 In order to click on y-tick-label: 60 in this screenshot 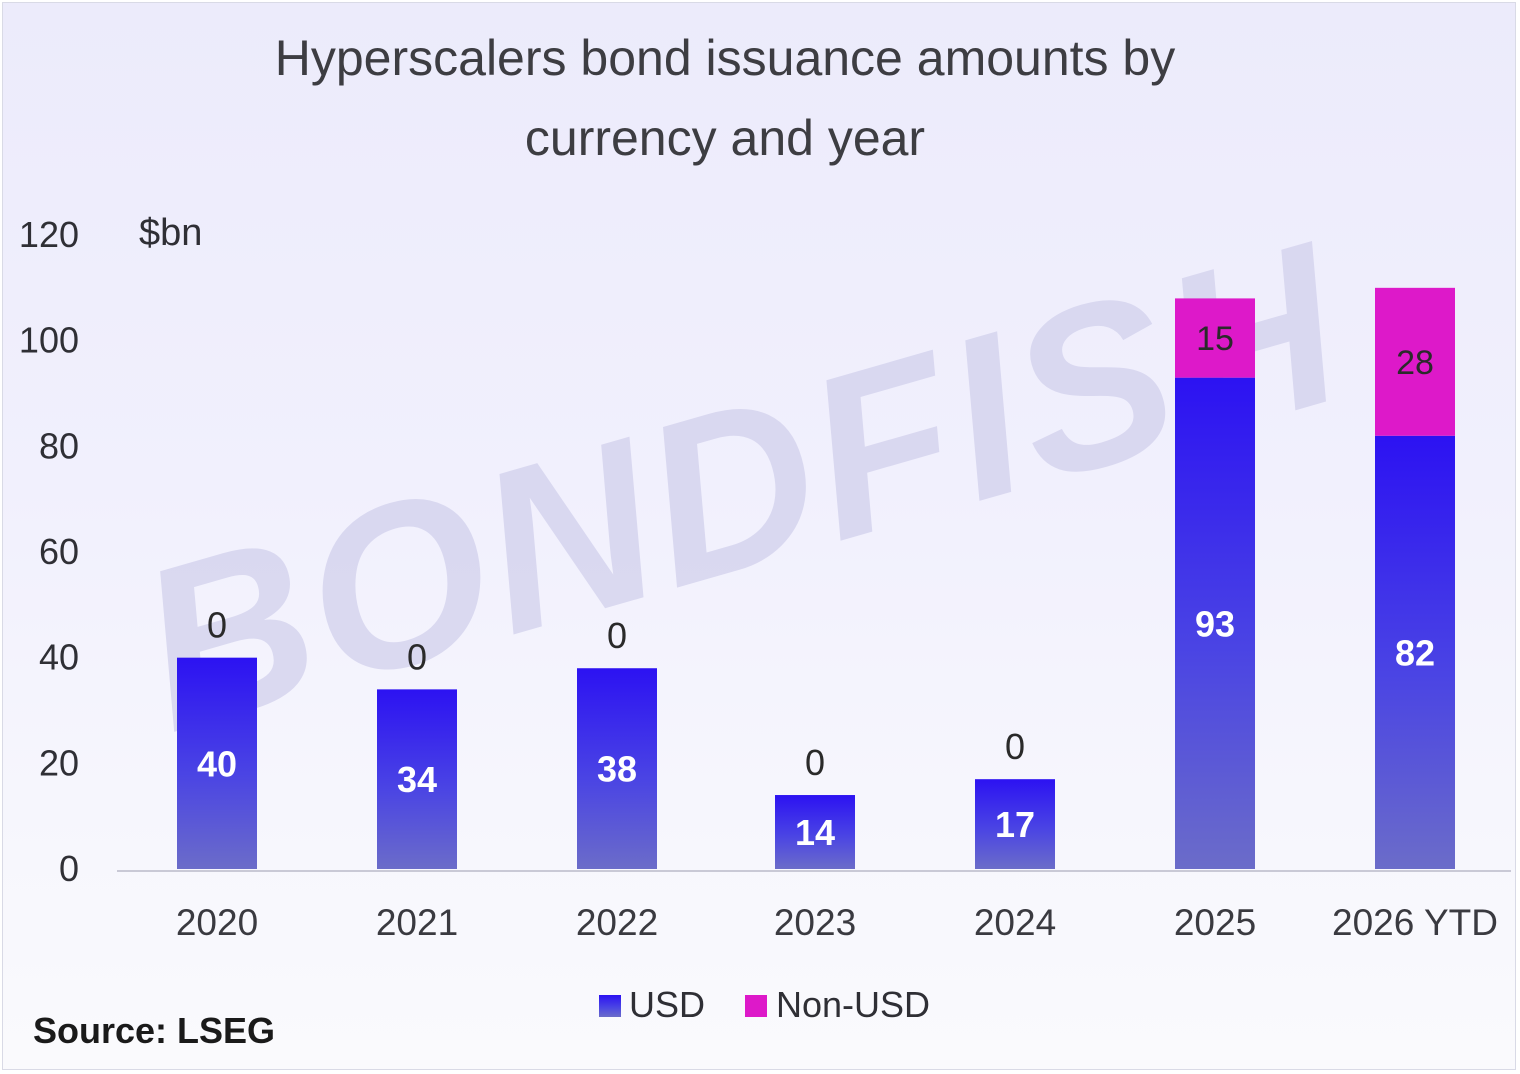, I will do `click(59, 551)`.